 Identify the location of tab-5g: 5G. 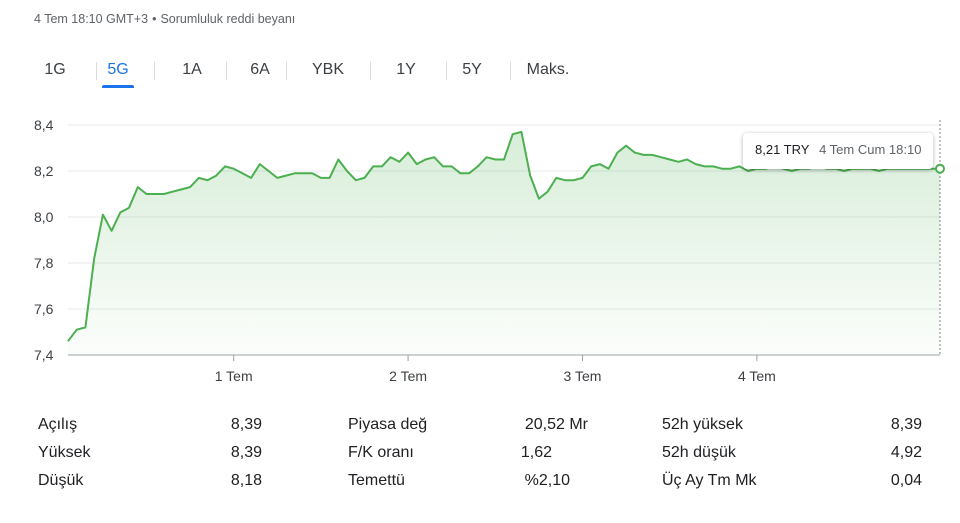
(118, 71).